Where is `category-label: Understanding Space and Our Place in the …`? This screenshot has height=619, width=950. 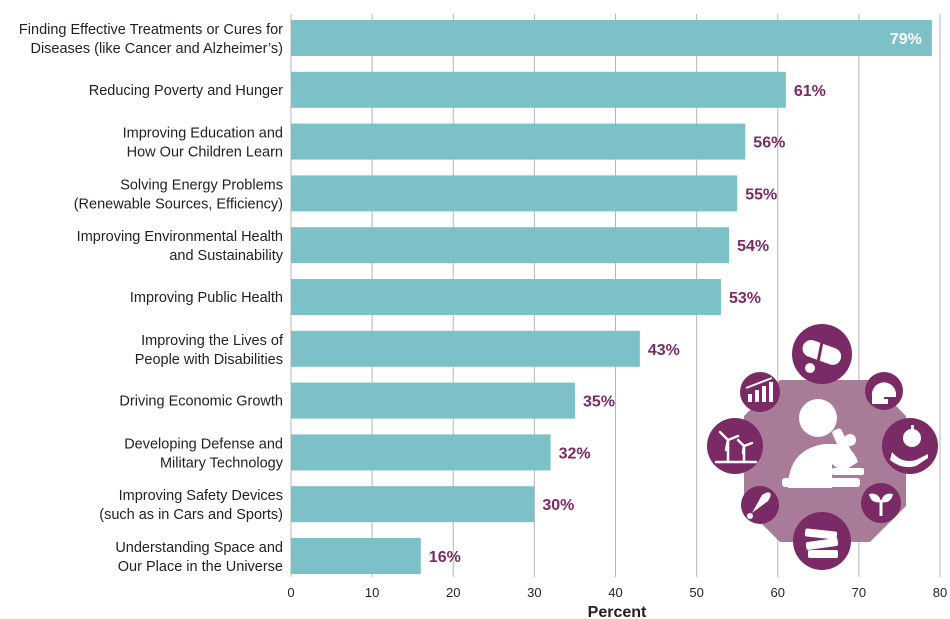
category-label: Understanding Space and Our Place in the … is located at coordinates (199, 557).